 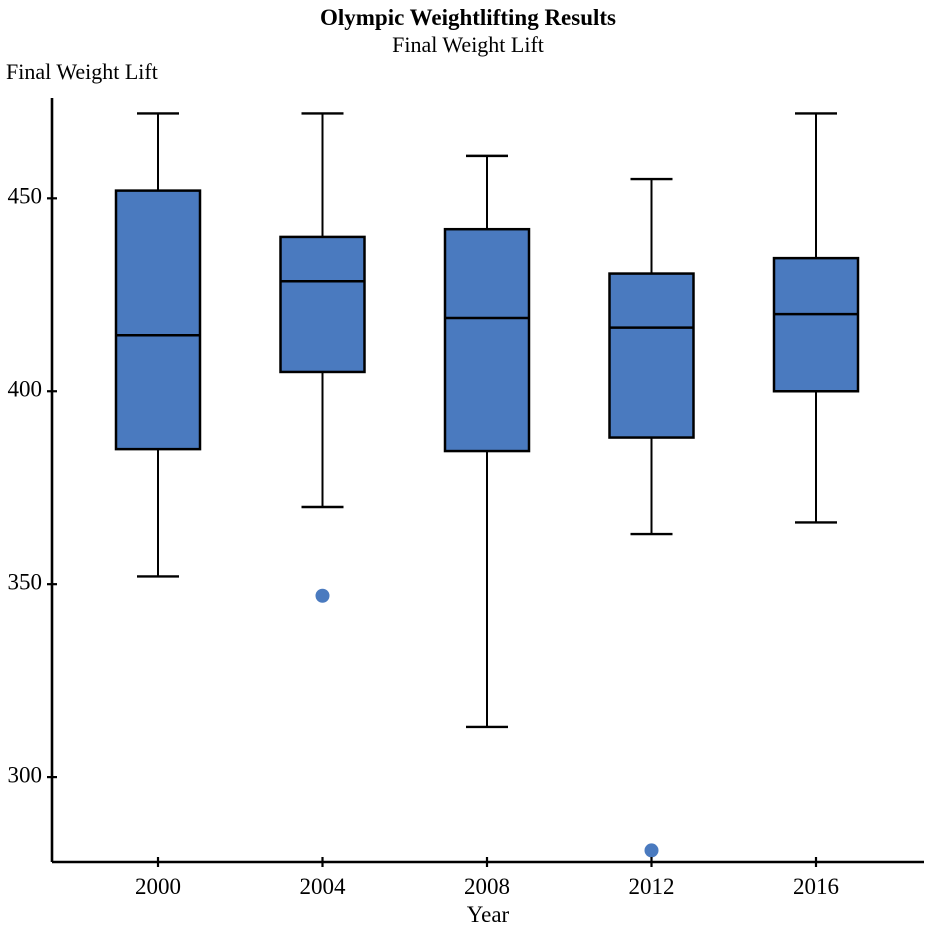 What do you see at coordinates (322, 595) in the screenshot?
I see `outlier-point-2004` at bounding box center [322, 595].